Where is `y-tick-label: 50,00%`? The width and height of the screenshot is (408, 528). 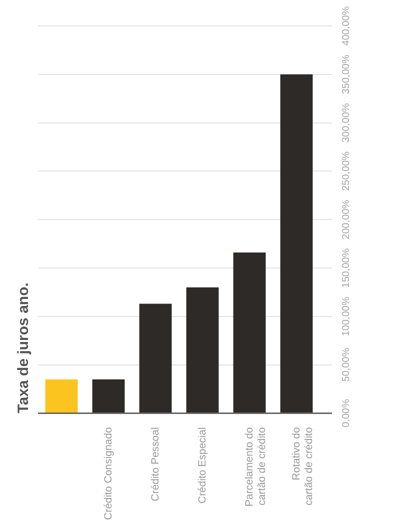 y-tick-label: 50,00% is located at coordinates (346, 365).